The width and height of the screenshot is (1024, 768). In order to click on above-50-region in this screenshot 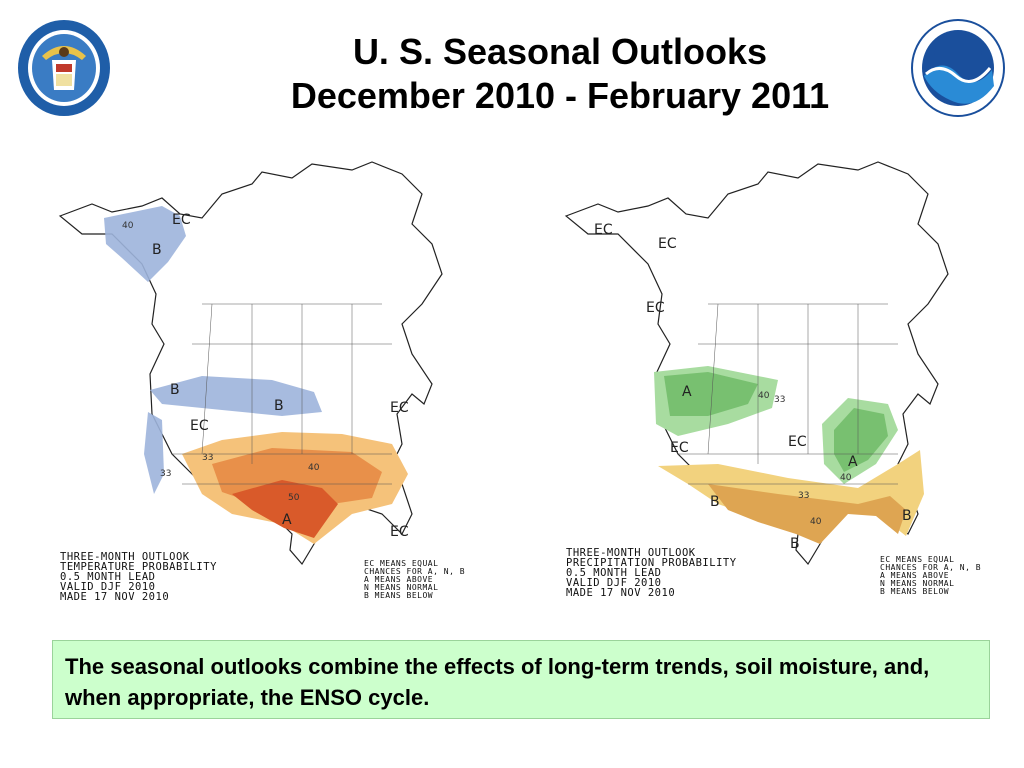, I will do `click(285, 509)`.